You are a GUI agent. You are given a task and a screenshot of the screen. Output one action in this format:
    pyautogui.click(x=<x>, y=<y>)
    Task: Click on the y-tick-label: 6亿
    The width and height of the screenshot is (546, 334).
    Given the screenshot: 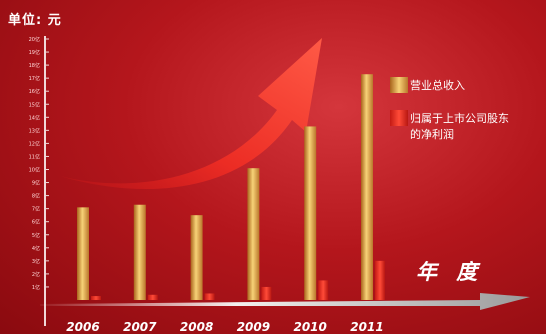 What is the action you would take?
    pyautogui.click(x=36, y=222)
    